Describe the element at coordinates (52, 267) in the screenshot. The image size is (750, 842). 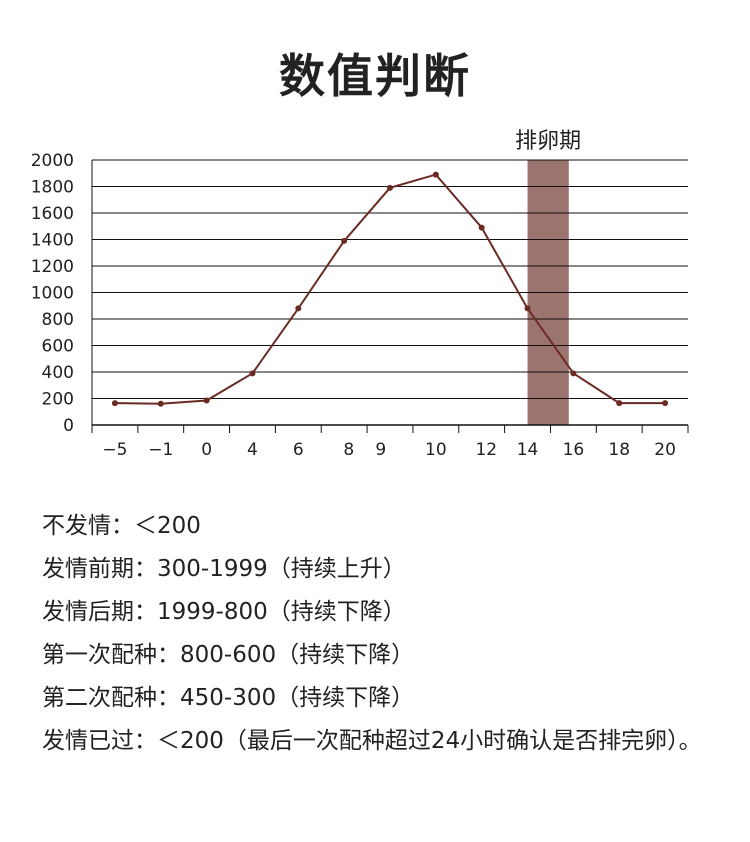
I see `y-tick-label: 1200` at that location.